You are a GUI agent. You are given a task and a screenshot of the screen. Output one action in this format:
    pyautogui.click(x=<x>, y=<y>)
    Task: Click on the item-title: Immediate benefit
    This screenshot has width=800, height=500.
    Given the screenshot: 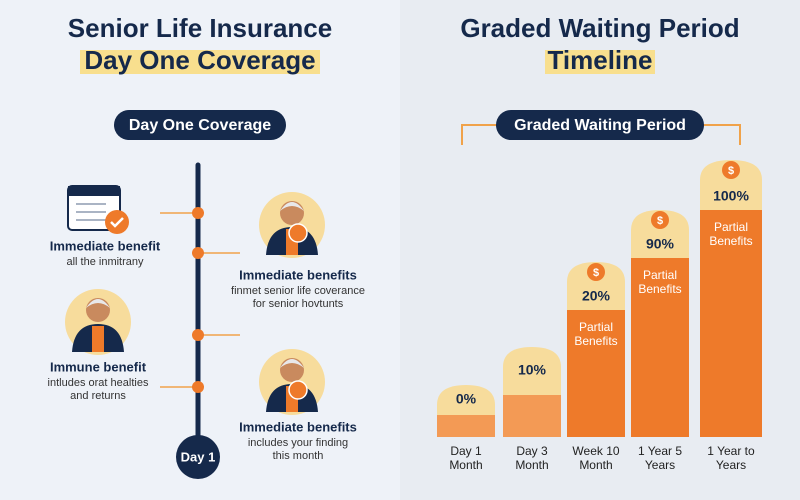 What is the action you would take?
    pyautogui.click(x=105, y=245)
    